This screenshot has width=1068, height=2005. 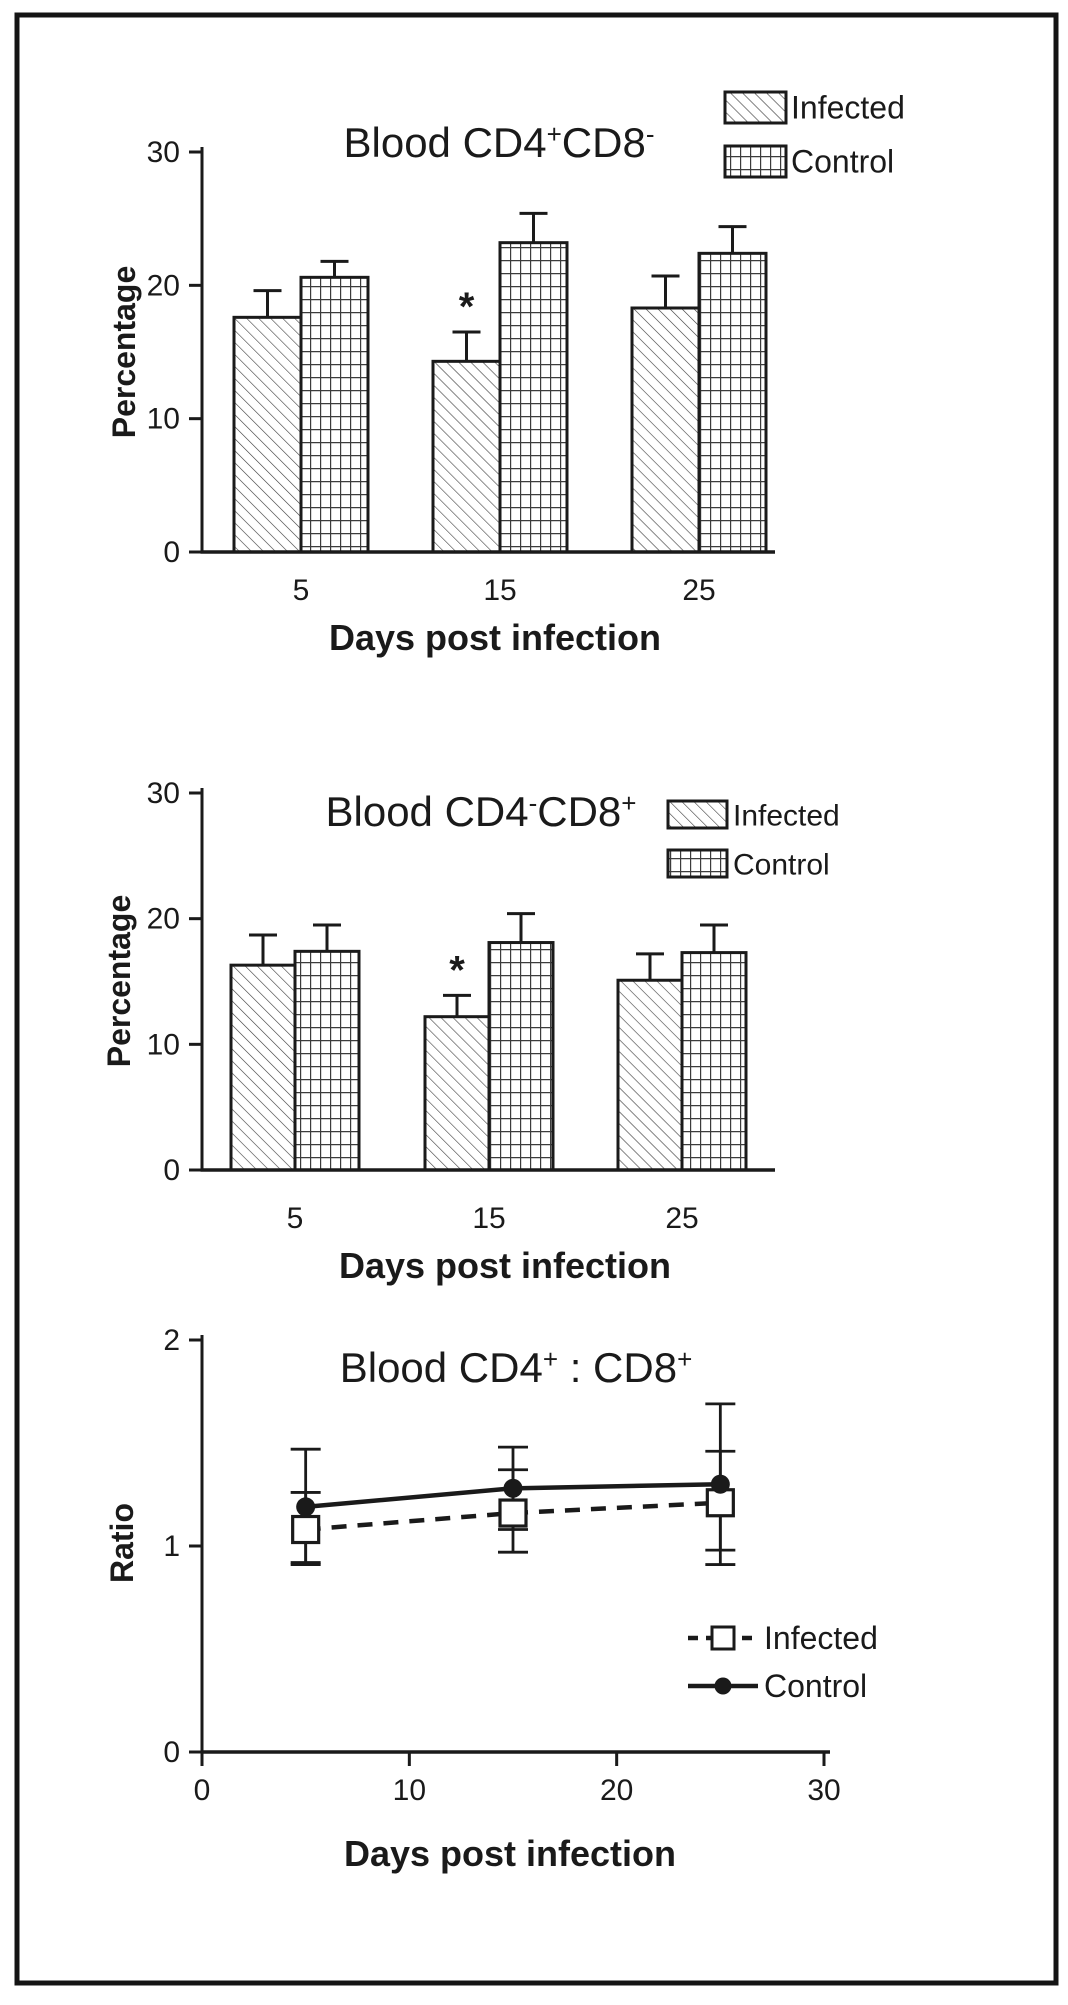 I want to click on chart-title: Blood CD4+ : CD8+, so click(x=516, y=1367).